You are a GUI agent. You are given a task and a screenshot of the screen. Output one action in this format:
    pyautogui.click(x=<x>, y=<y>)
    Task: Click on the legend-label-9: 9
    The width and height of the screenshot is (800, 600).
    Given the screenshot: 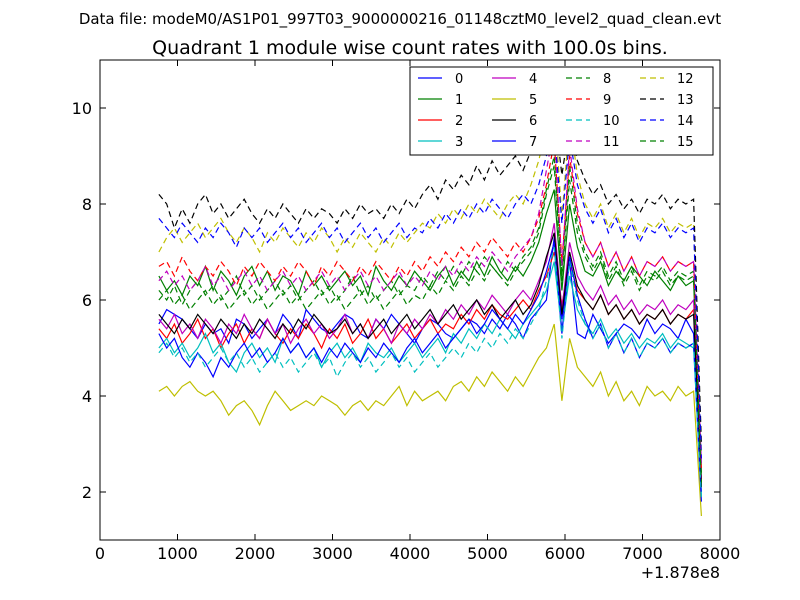 What is the action you would take?
    pyautogui.click(x=607, y=100)
    